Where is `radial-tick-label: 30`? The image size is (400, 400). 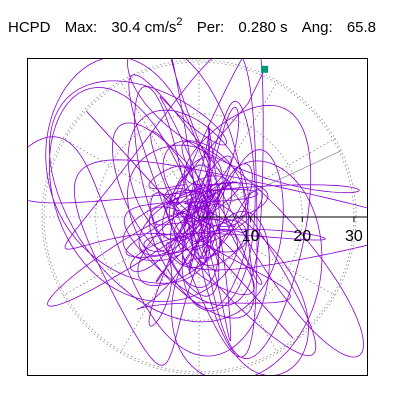
radial-tick-label: 30 is located at coordinates (354, 236).